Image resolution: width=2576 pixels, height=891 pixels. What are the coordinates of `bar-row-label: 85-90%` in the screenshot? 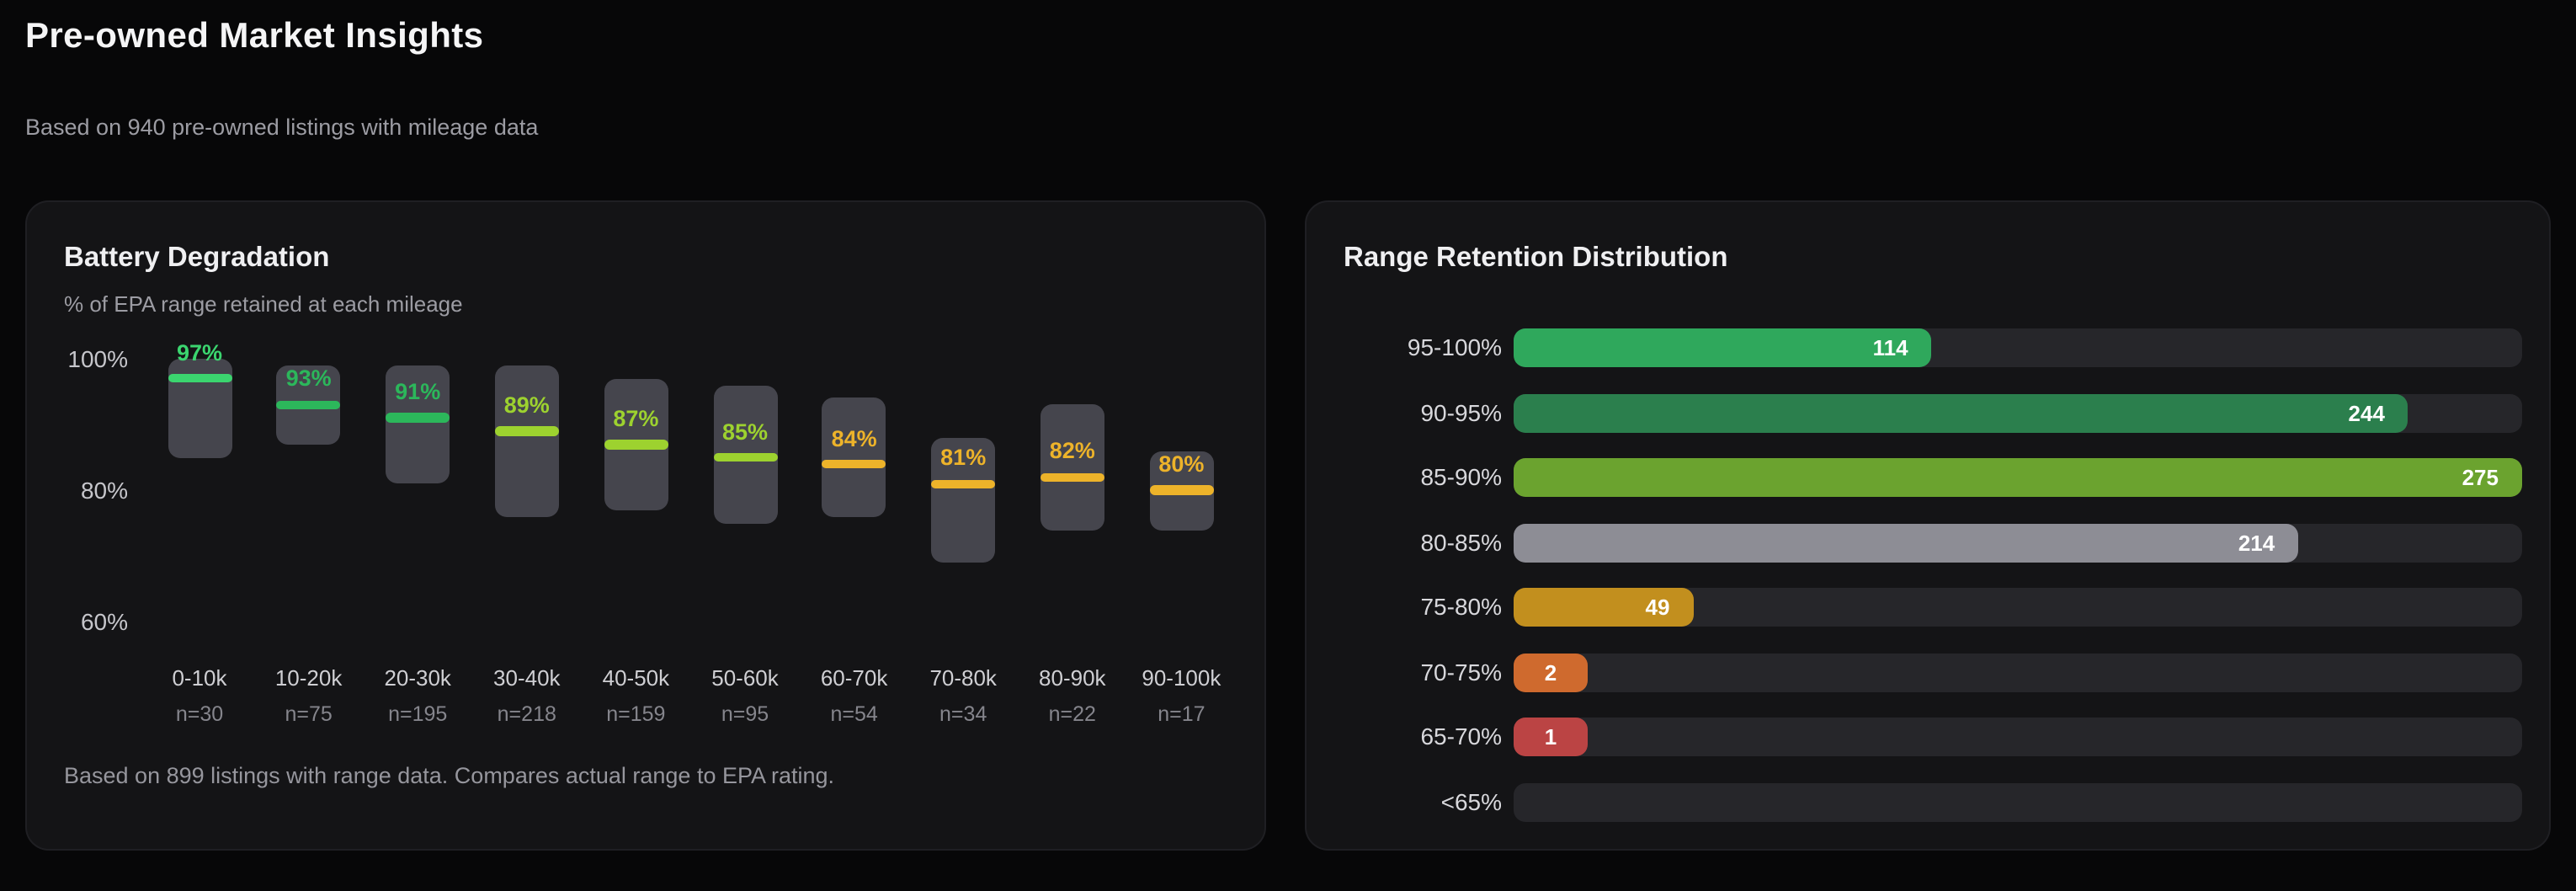 It's located at (1461, 477).